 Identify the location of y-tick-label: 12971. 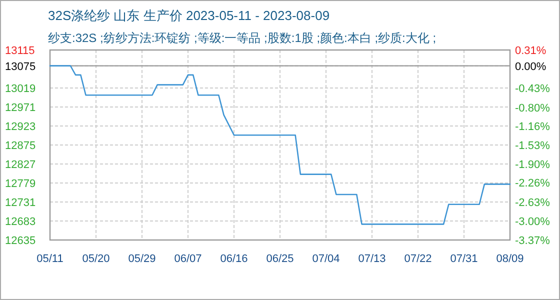
(20, 108).